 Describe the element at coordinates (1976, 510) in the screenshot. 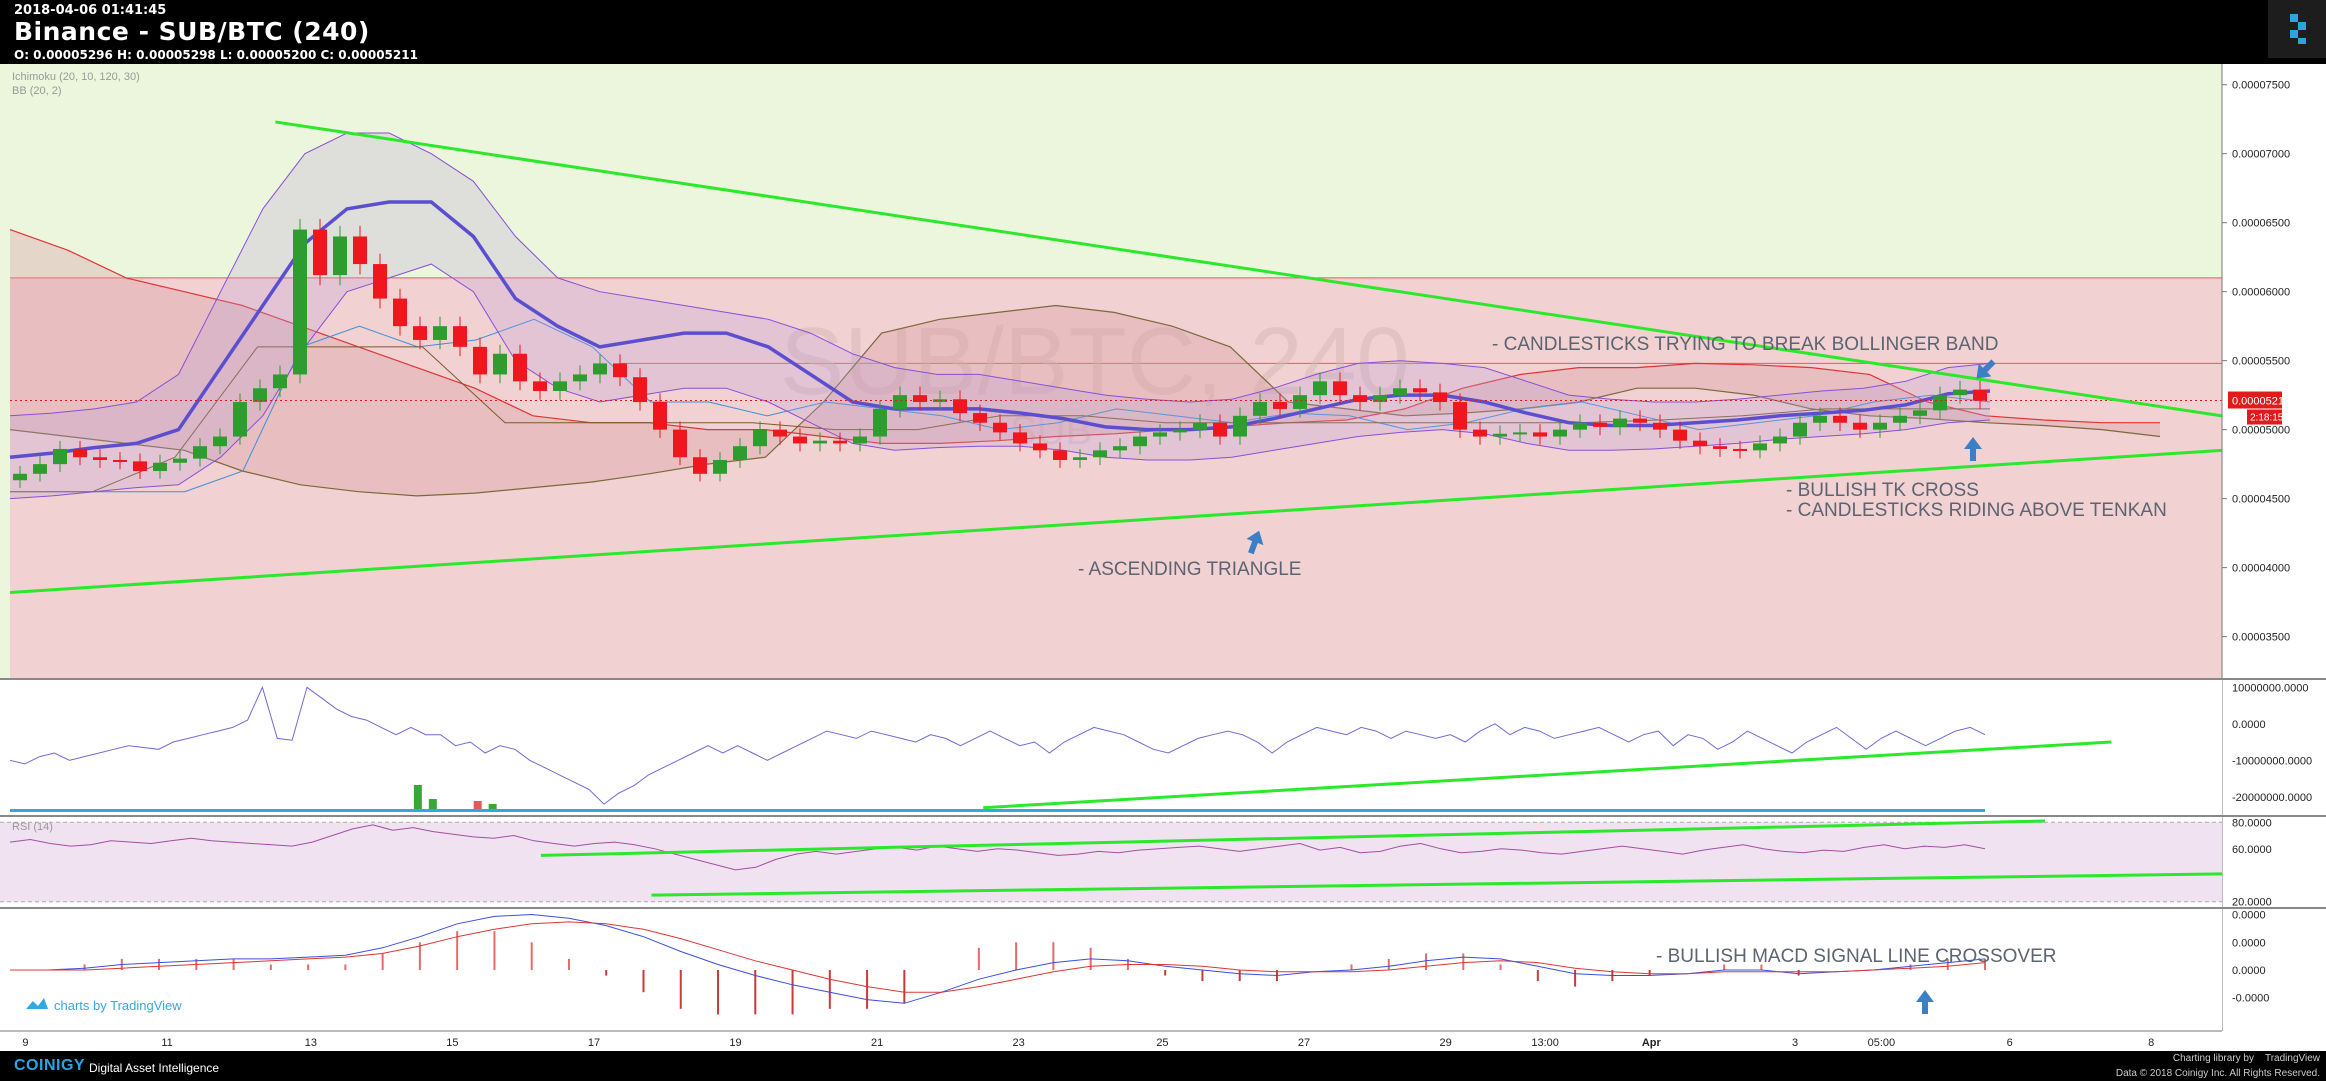

I see `annotation-tenkan: - CANDLESTICKS RIDING ABOVE TENKAN` at that location.